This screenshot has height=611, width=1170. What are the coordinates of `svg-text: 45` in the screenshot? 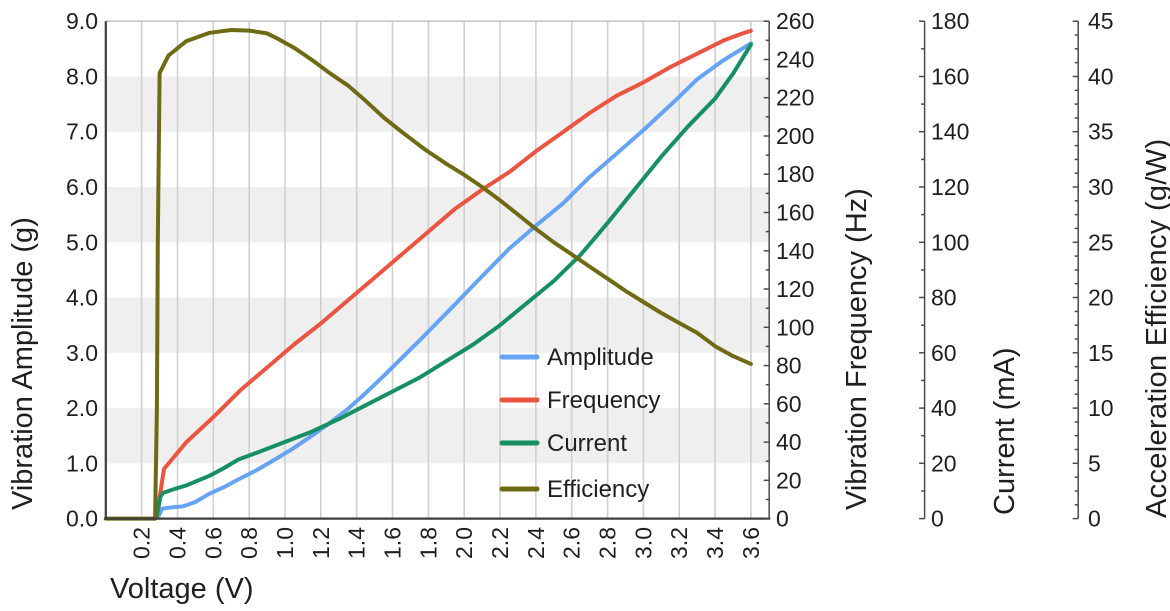 It's located at (1101, 21).